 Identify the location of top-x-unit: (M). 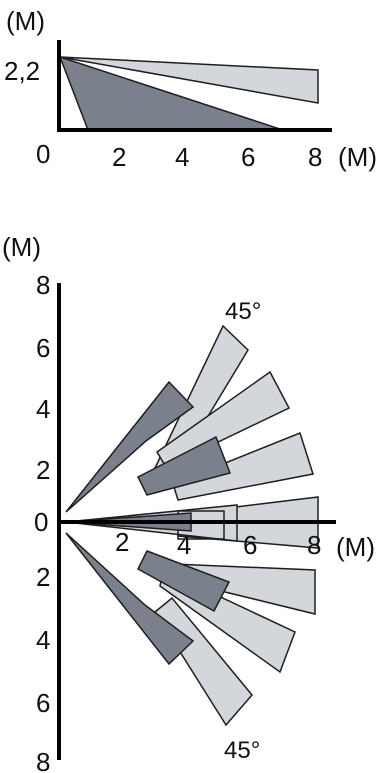
(355, 547).